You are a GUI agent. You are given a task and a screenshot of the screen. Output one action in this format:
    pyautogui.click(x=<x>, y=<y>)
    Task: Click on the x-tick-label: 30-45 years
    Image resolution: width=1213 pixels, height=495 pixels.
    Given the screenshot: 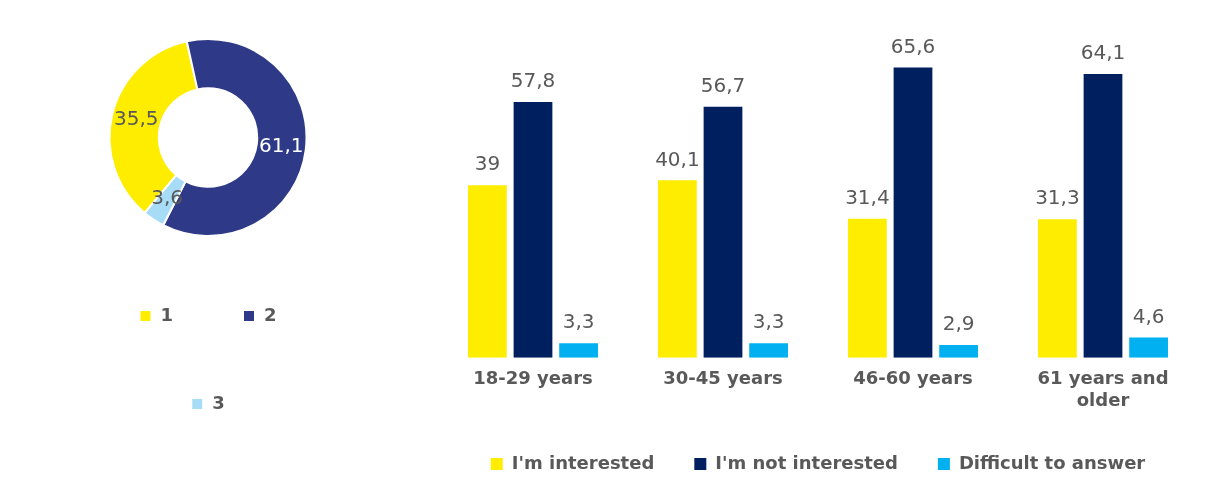 What is the action you would take?
    pyautogui.click(x=723, y=378)
    